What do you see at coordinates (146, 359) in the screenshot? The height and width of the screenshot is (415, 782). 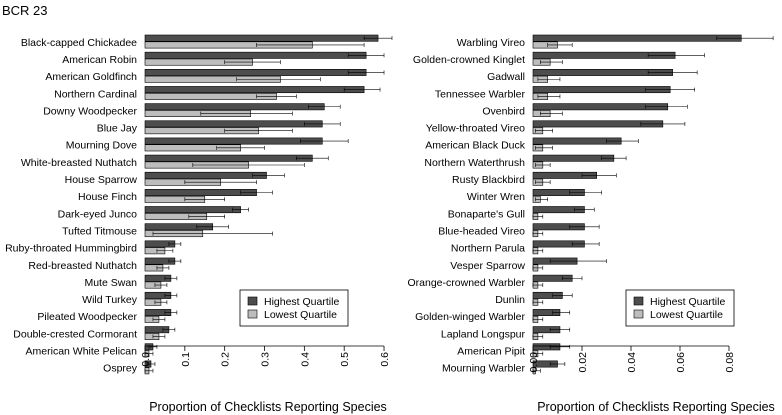 I see `x-tick-label: 0.0` at bounding box center [146, 359].